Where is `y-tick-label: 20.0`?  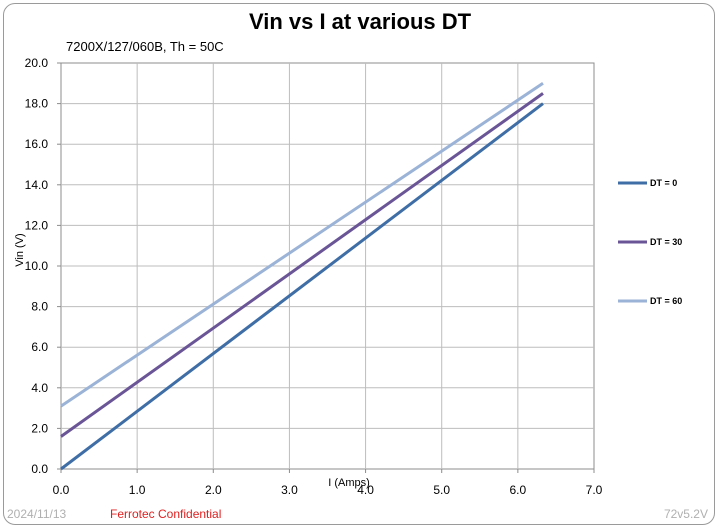 y-tick-label: 20.0 is located at coordinates (37, 63).